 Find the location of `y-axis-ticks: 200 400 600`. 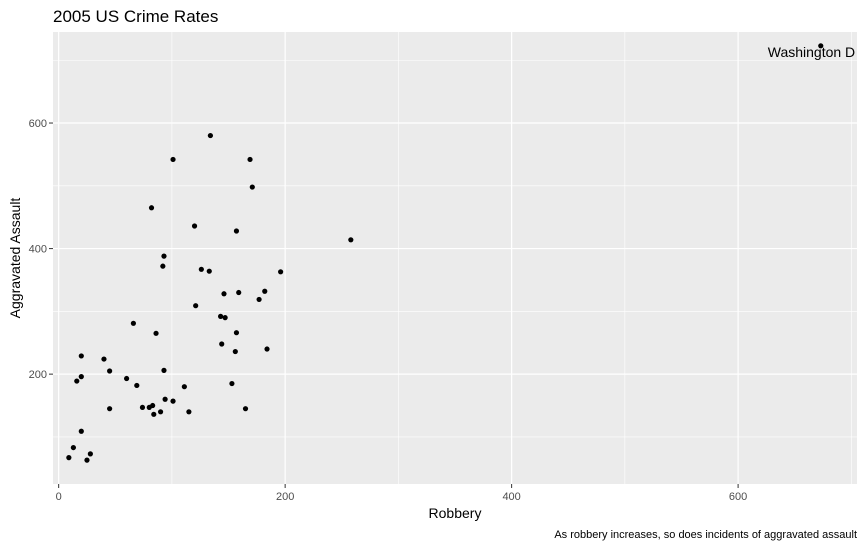

y-axis-ticks: 200 400 600 is located at coordinates (41, 249).